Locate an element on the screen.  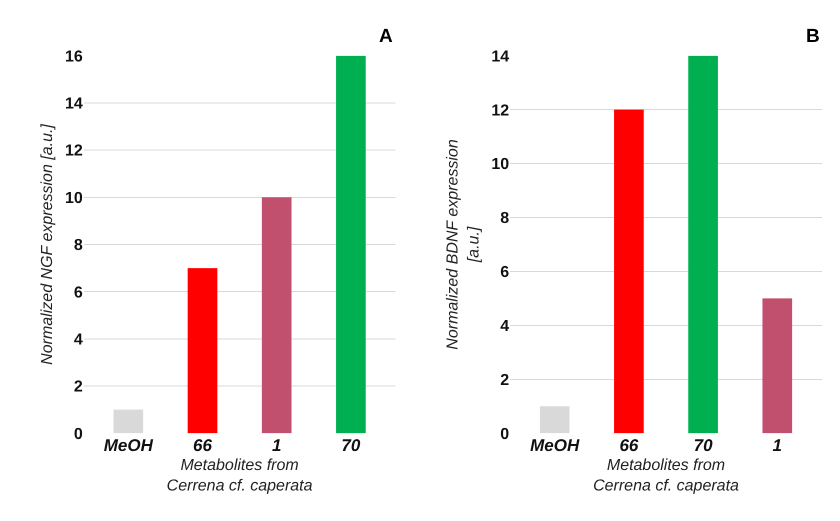
chart-title: B is located at coordinates (813, 36).